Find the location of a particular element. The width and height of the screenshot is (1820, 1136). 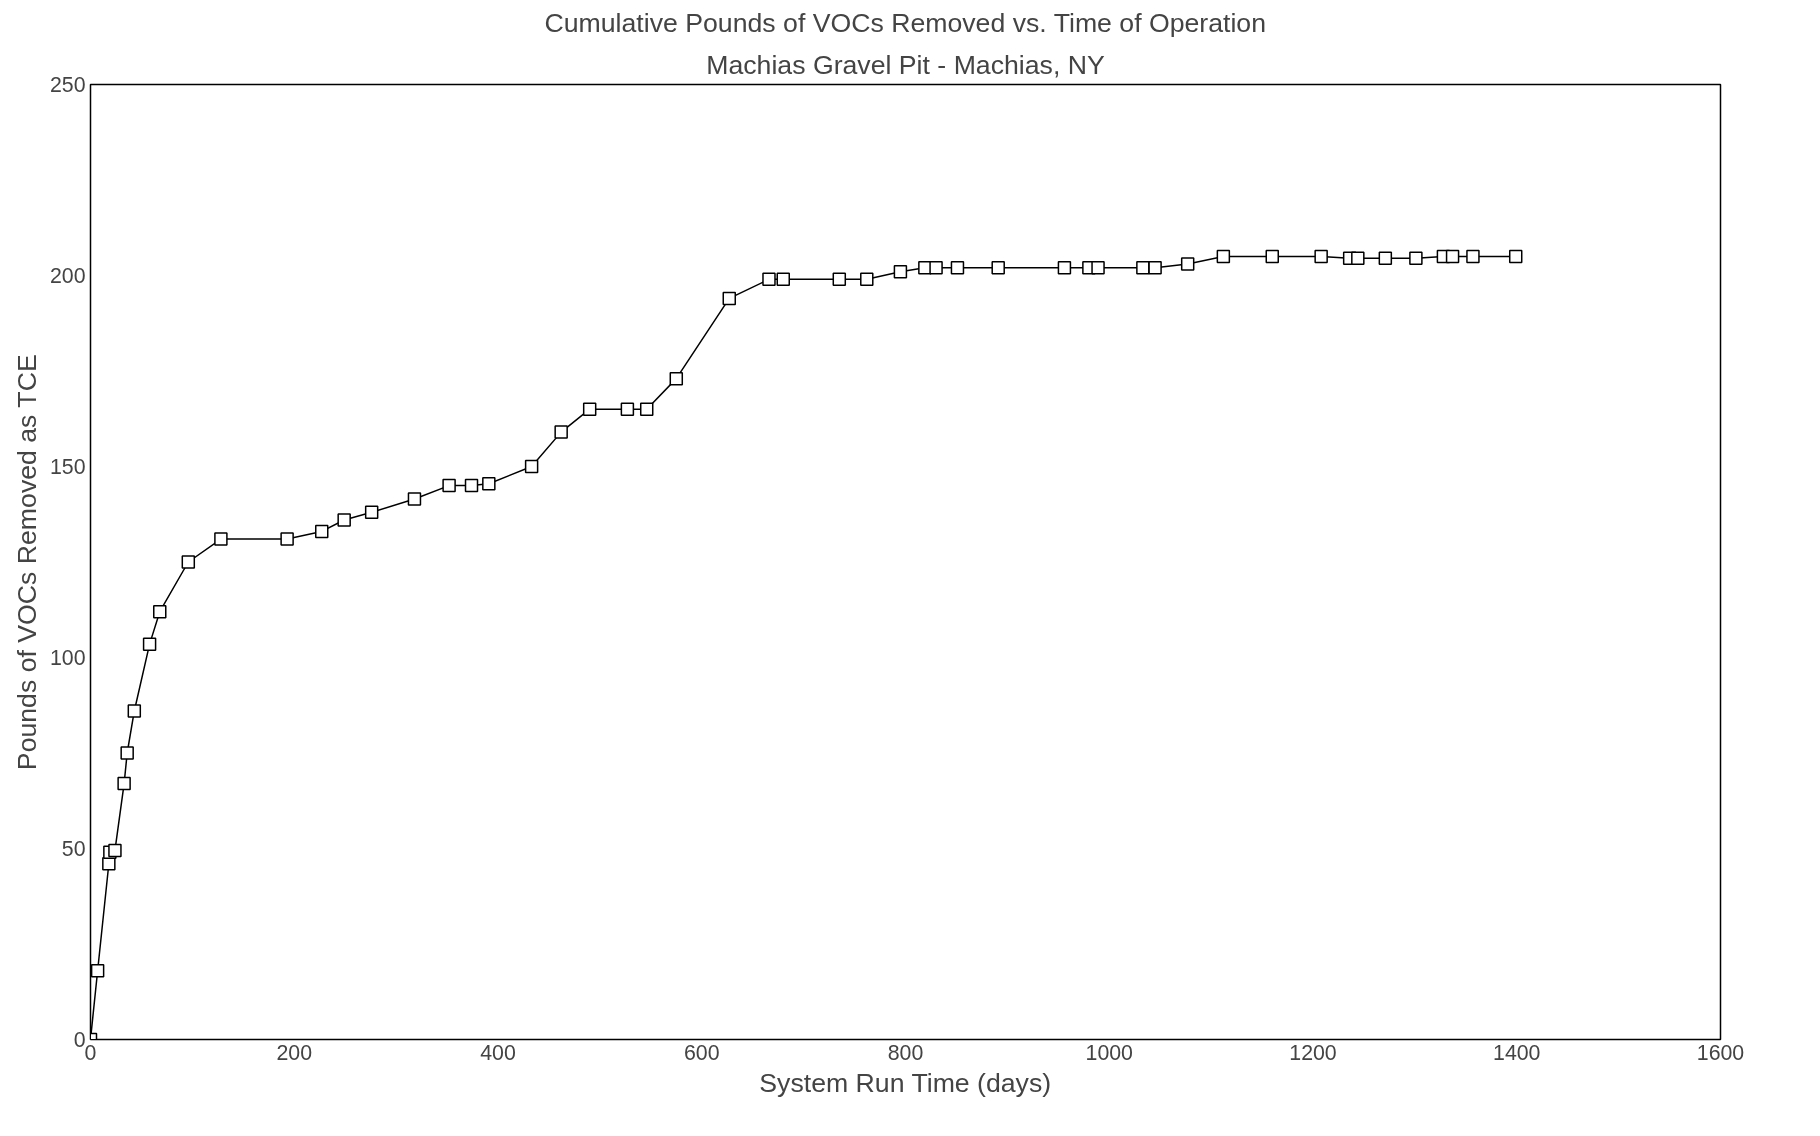

x-tick-label: 200 is located at coordinates (294, 1052).